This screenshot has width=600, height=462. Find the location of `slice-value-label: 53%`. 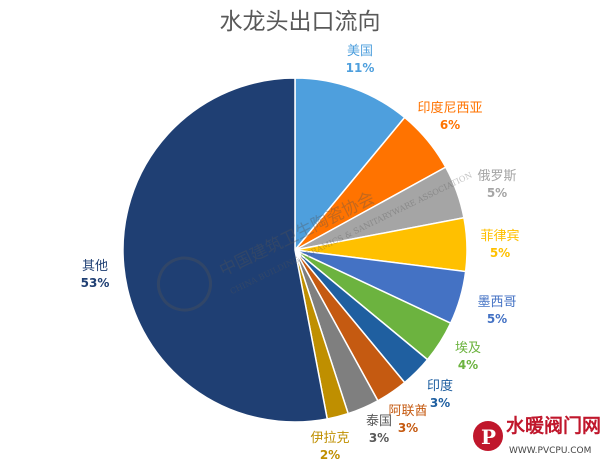

slice-value-label: 53% is located at coordinates (95, 283).